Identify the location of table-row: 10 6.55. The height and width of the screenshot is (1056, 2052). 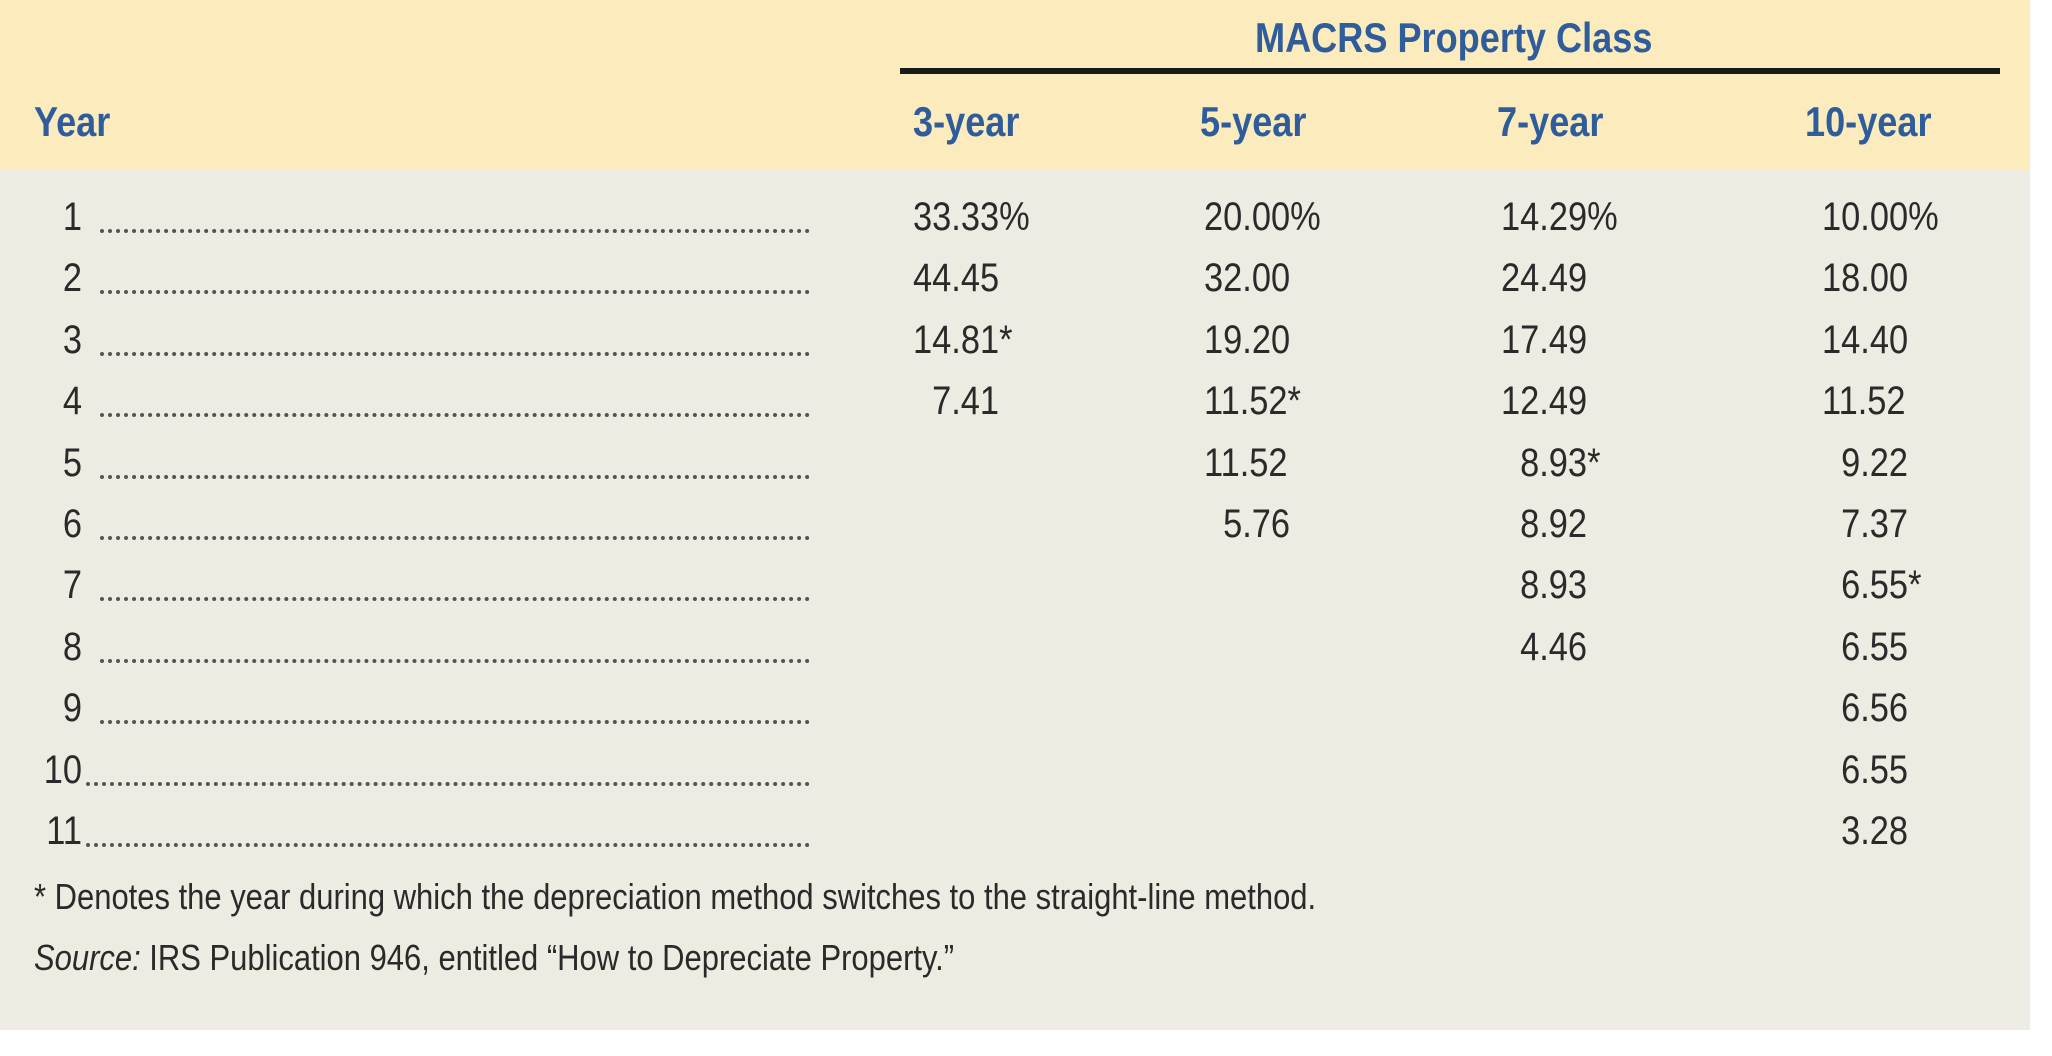
(1015, 770).